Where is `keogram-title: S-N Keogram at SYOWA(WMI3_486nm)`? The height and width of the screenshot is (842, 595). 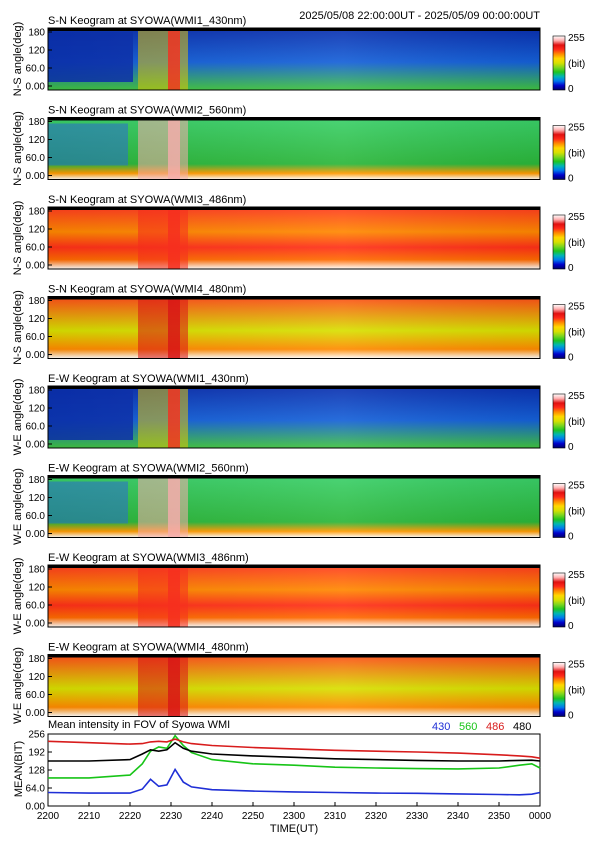
keogram-title: S-N Keogram at SYOWA(WMI3_486nm) is located at coordinates (147, 200).